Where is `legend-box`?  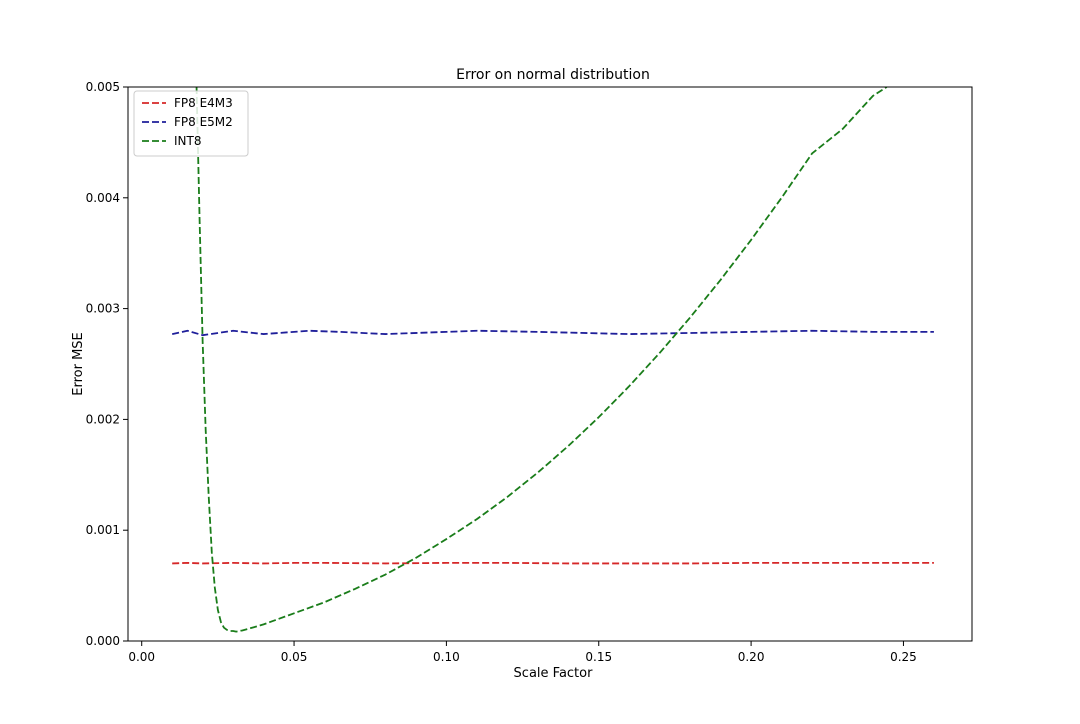
legend-box is located at coordinates (191, 123).